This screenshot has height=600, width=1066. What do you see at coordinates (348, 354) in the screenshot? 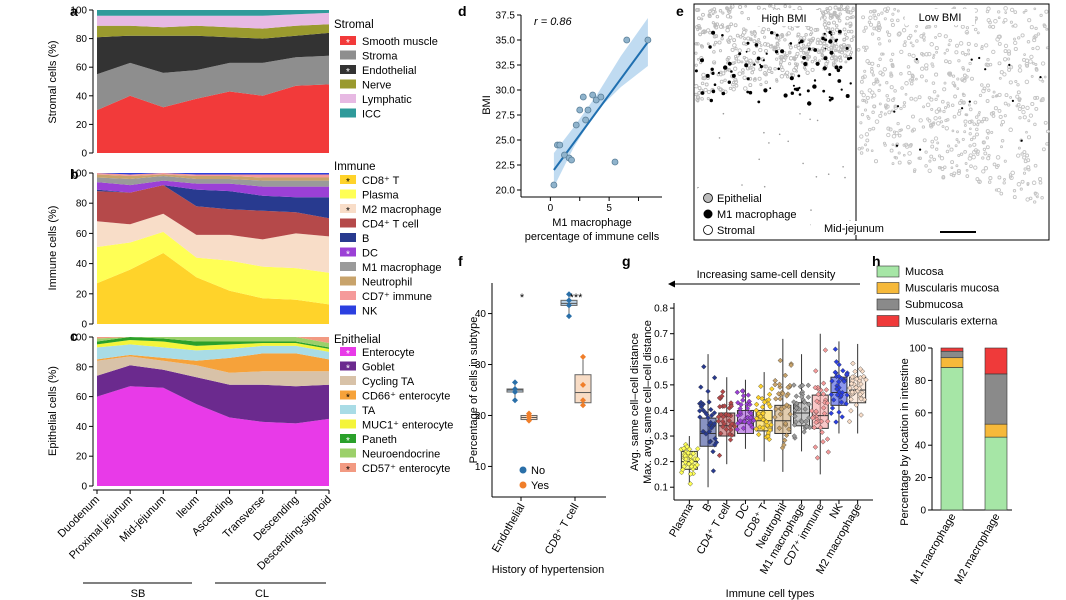
I see `c-legend-star-enterocyte: *` at bounding box center [348, 354].